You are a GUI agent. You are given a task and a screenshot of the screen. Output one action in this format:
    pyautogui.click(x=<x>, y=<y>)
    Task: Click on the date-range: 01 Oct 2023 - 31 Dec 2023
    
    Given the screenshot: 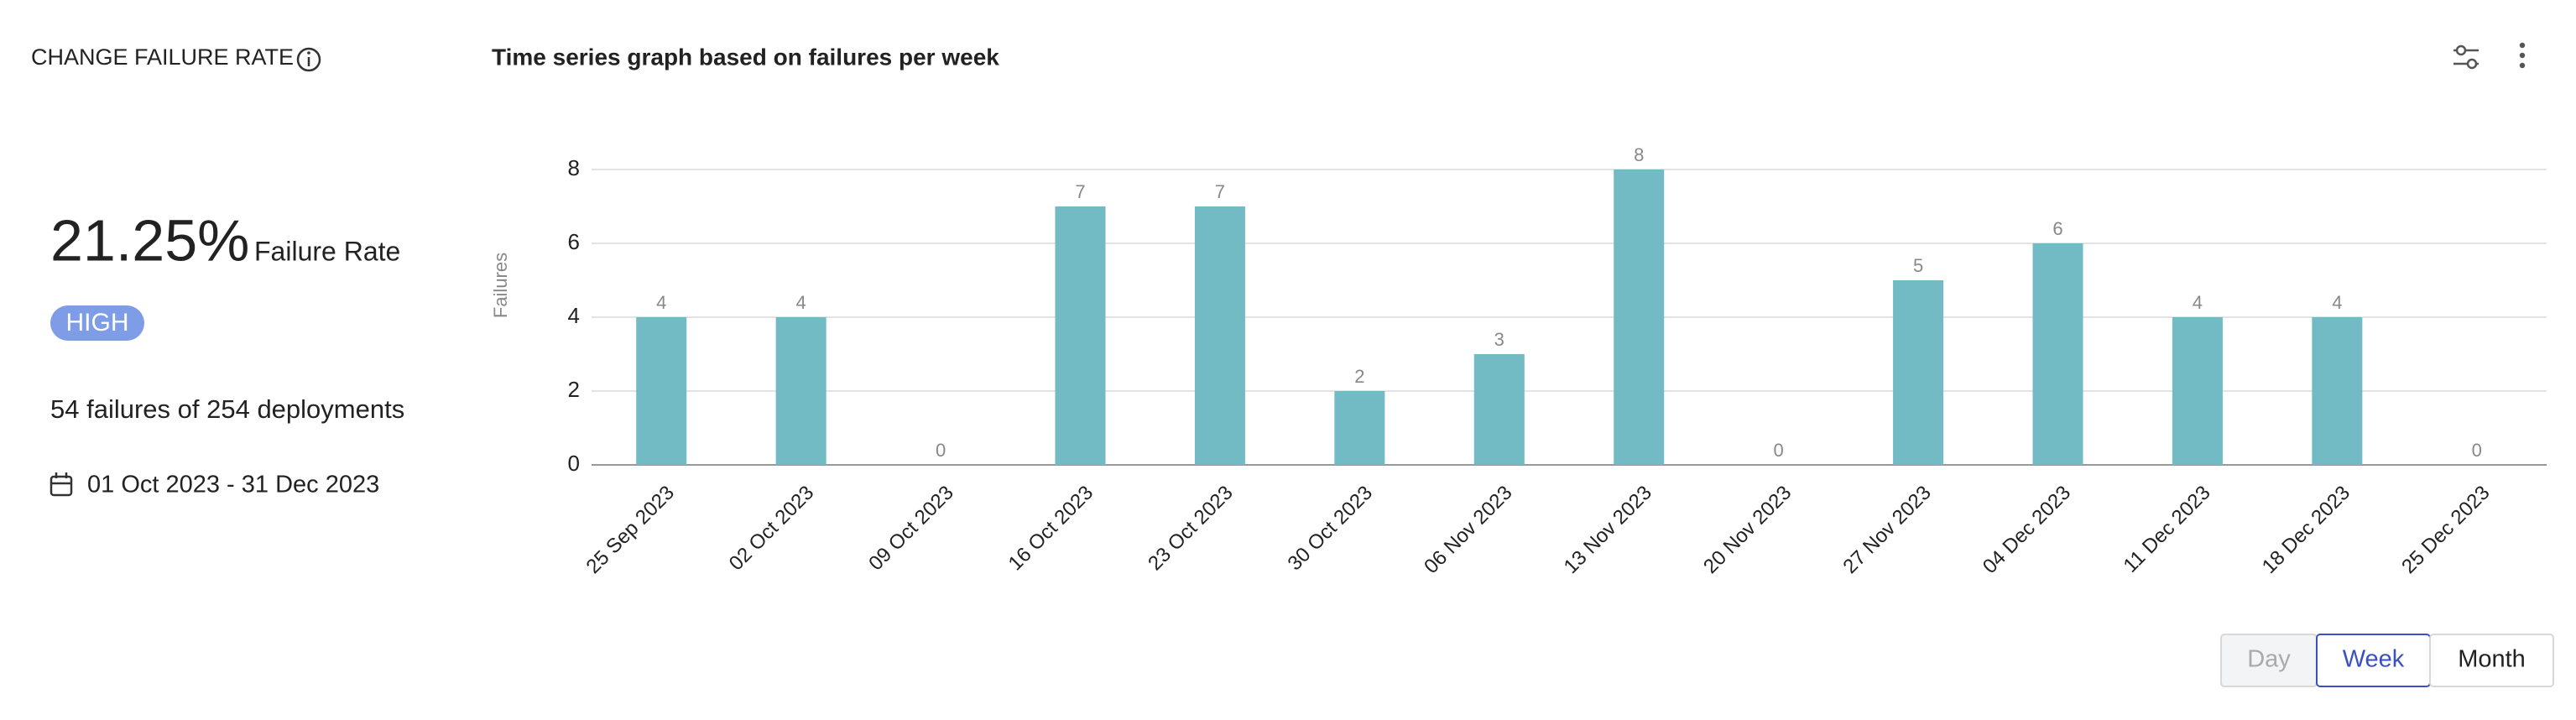 What is the action you would take?
    pyautogui.click(x=233, y=485)
    